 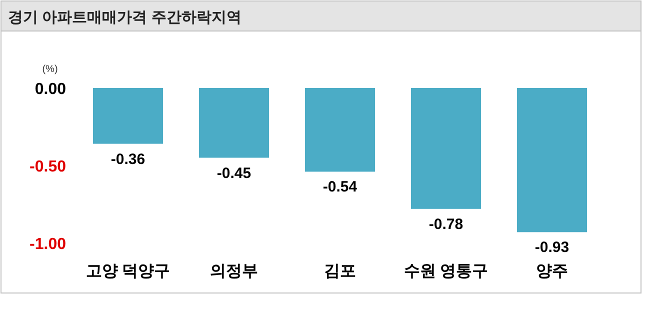 What do you see at coordinates (446, 224) in the screenshot?
I see `data-label: -0.78` at bounding box center [446, 224].